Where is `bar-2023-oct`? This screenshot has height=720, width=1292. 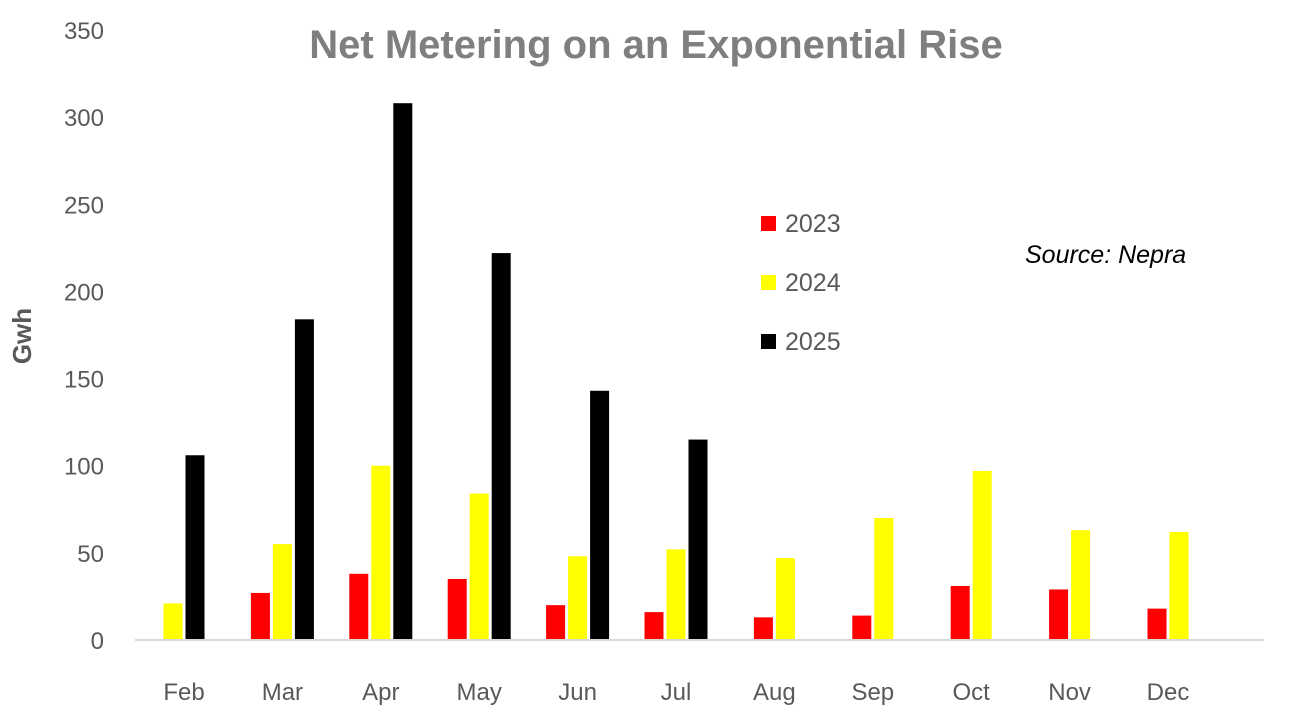
bar-2023-oct is located at coordinates (960, 612).